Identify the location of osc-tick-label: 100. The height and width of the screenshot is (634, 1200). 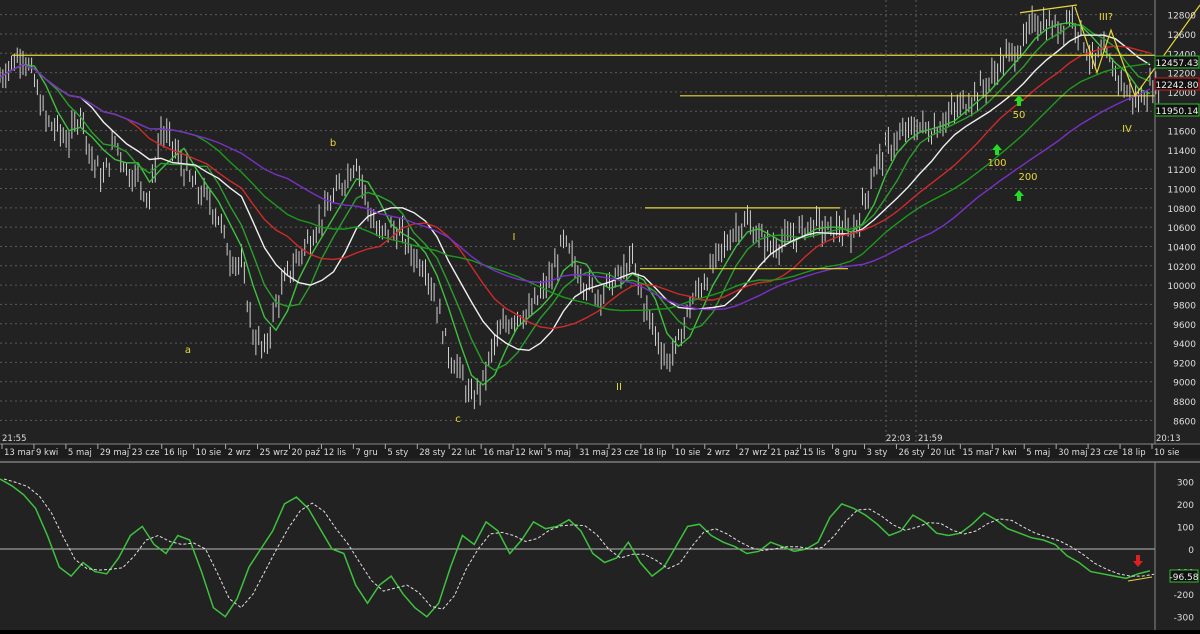
(1185, 528).